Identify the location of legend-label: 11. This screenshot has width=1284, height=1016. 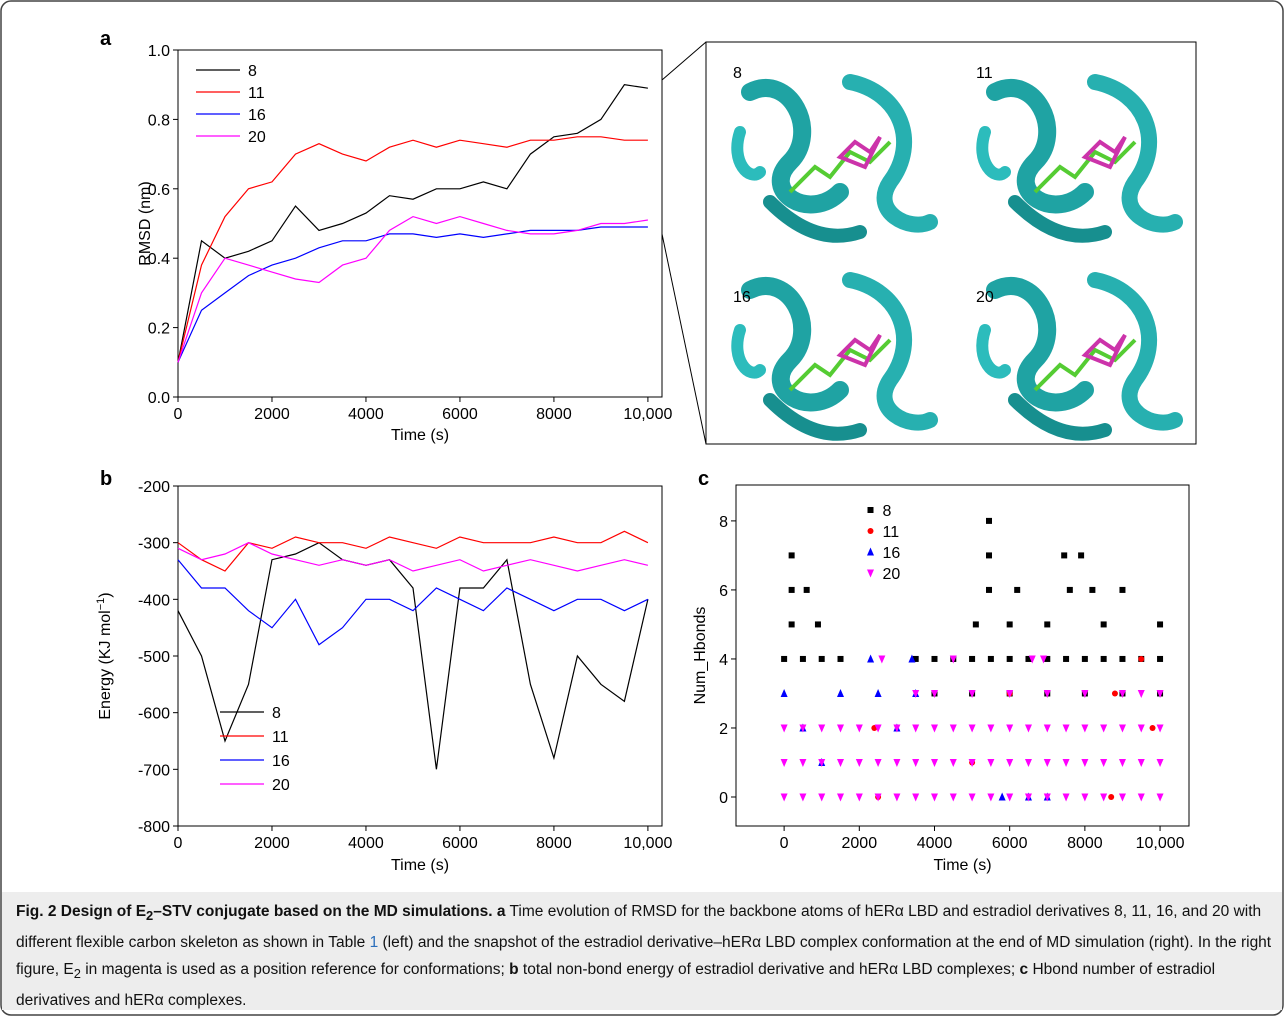
(256, 93).